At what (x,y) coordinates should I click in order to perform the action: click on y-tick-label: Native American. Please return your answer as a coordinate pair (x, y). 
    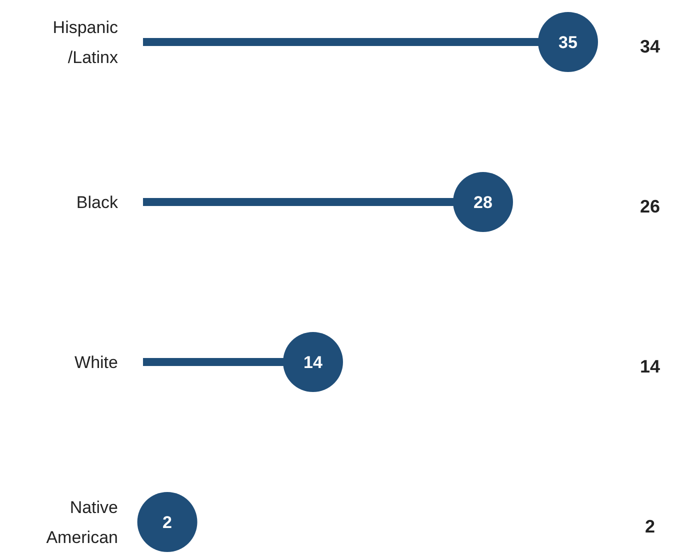
    Looking at the image, I should click on (82, 522).